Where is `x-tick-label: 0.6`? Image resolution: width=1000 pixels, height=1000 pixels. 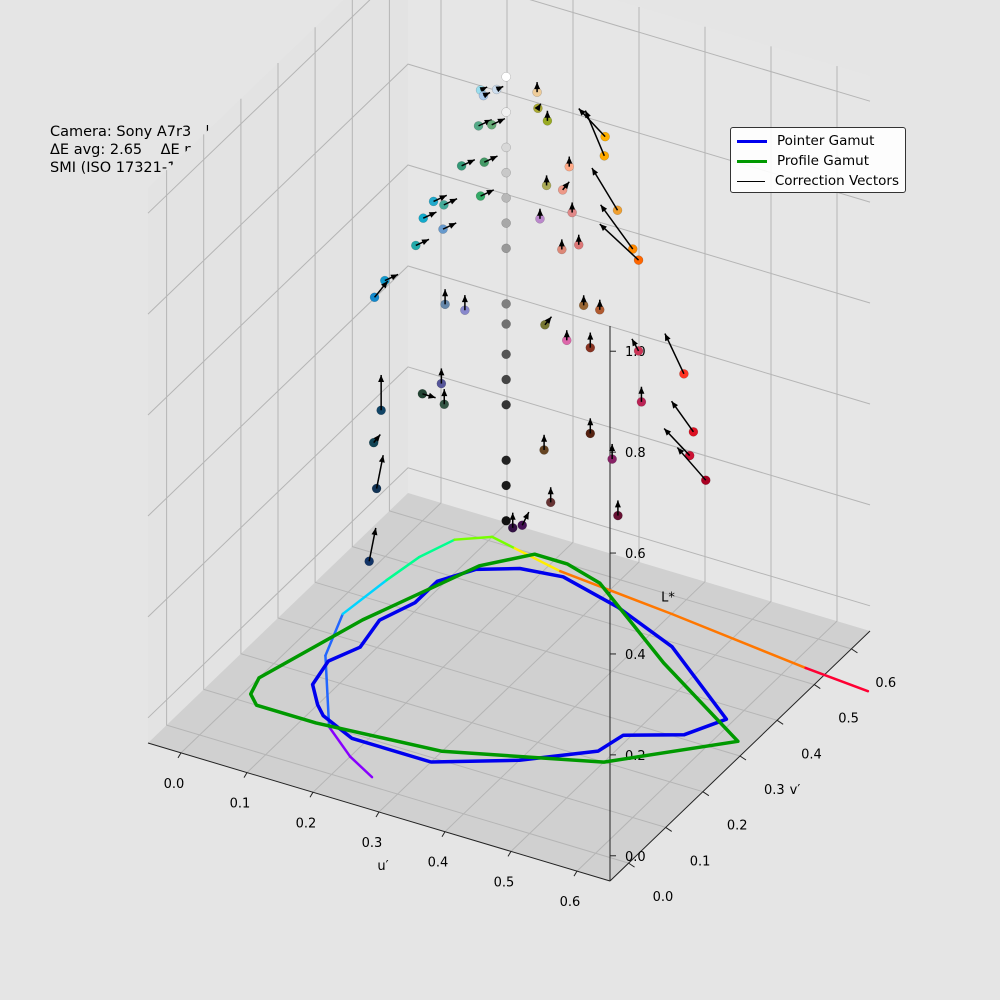
x-tick-label: 0.6 is located at coordinates (570, 902).